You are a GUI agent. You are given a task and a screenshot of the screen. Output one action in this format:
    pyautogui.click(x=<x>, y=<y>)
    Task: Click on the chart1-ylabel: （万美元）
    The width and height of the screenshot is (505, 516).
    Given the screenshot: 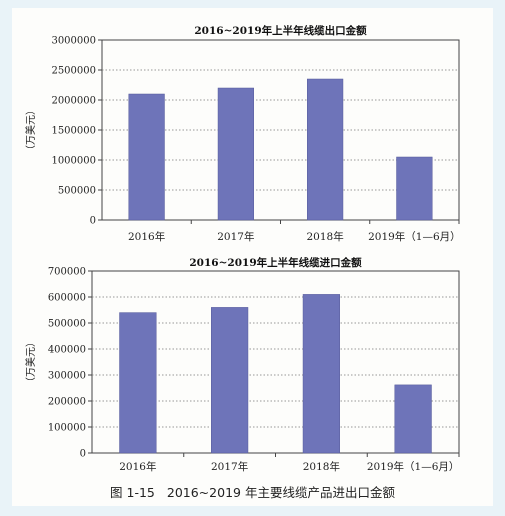 What is the action you would take?
    pyautogui.click(x=30, y=130)
    